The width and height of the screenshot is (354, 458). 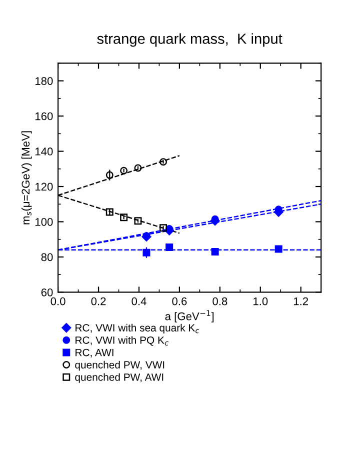 What do you see at coordinates (47, 292) in the screenshot?
I see `y-tick-label: 60` at bounding box center [47, 292].